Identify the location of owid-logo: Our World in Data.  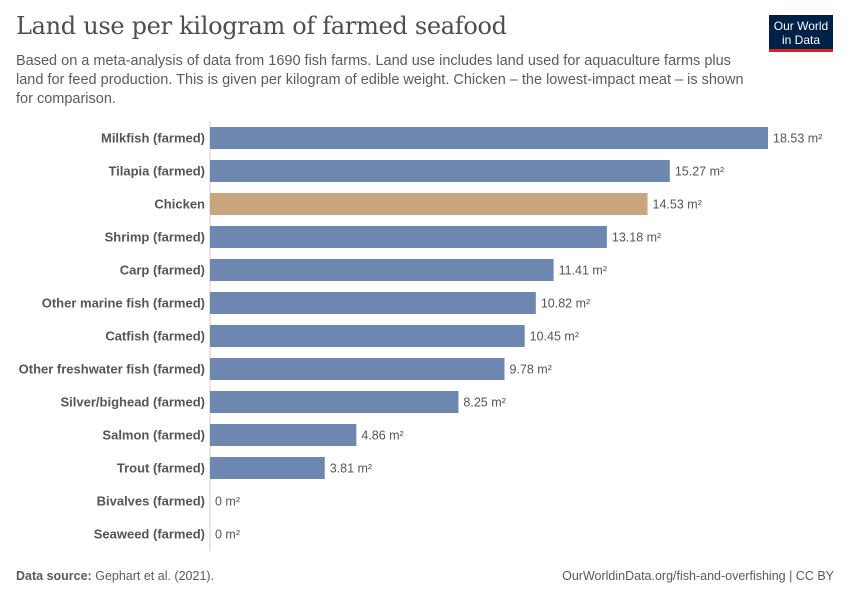
(801, 33).